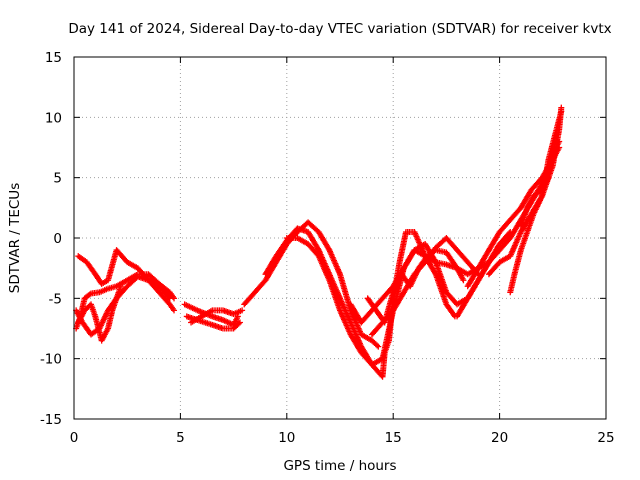 This screenshot has height=480, width=640. Describe the element at coordinates (286, 438) in the screenshot. I see `x-tick-label: 10` at that location.